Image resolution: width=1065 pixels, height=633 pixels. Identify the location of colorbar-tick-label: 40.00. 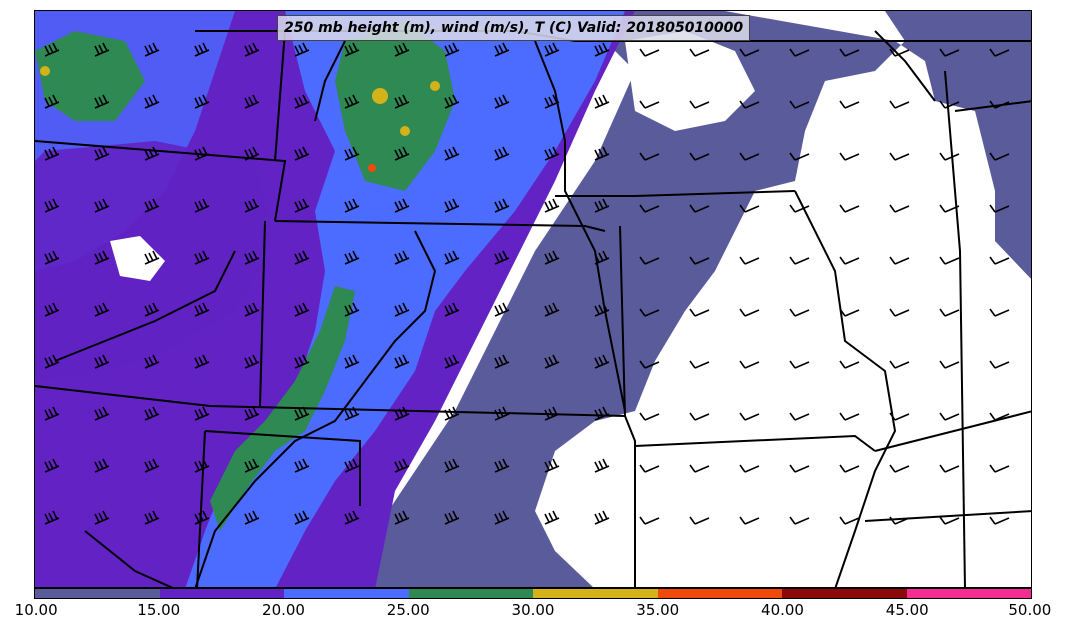
(782, 610).